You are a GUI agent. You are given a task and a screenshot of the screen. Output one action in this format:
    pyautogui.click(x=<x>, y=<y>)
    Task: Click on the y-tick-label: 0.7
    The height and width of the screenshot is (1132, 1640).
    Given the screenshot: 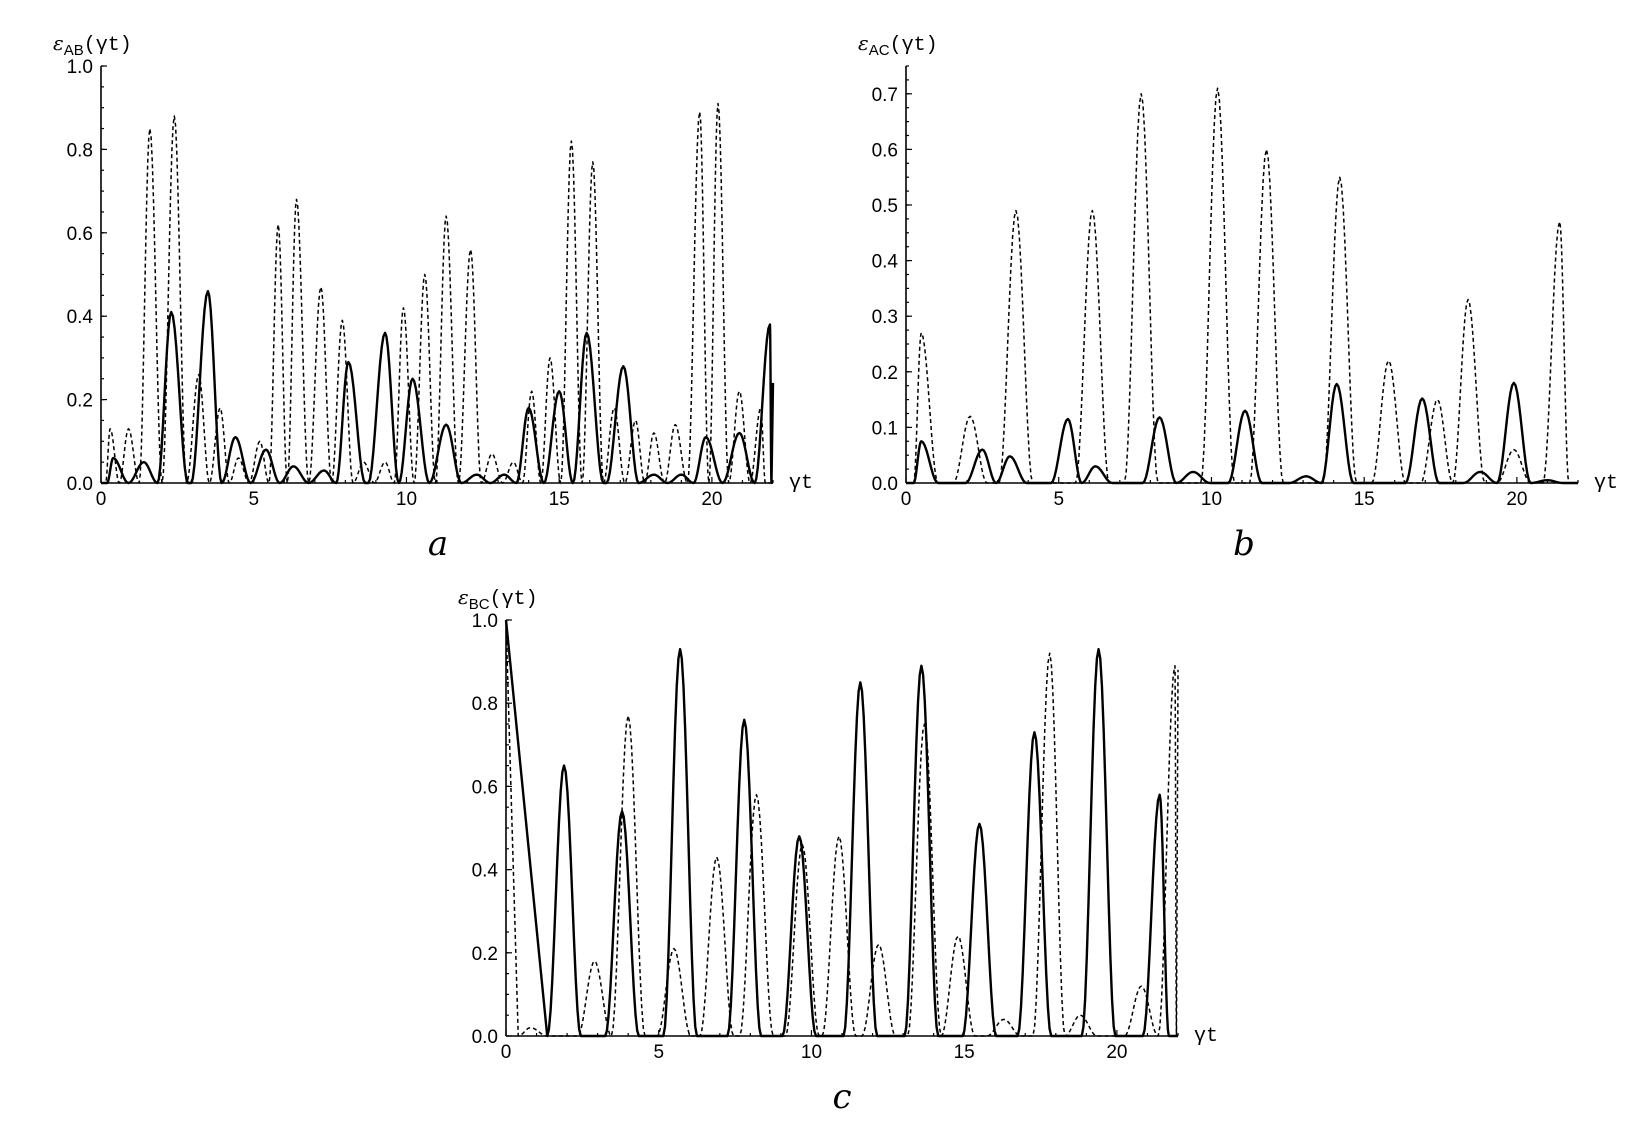 What is the action you would take?
    pyautogui.click(x=885, y=95)
    